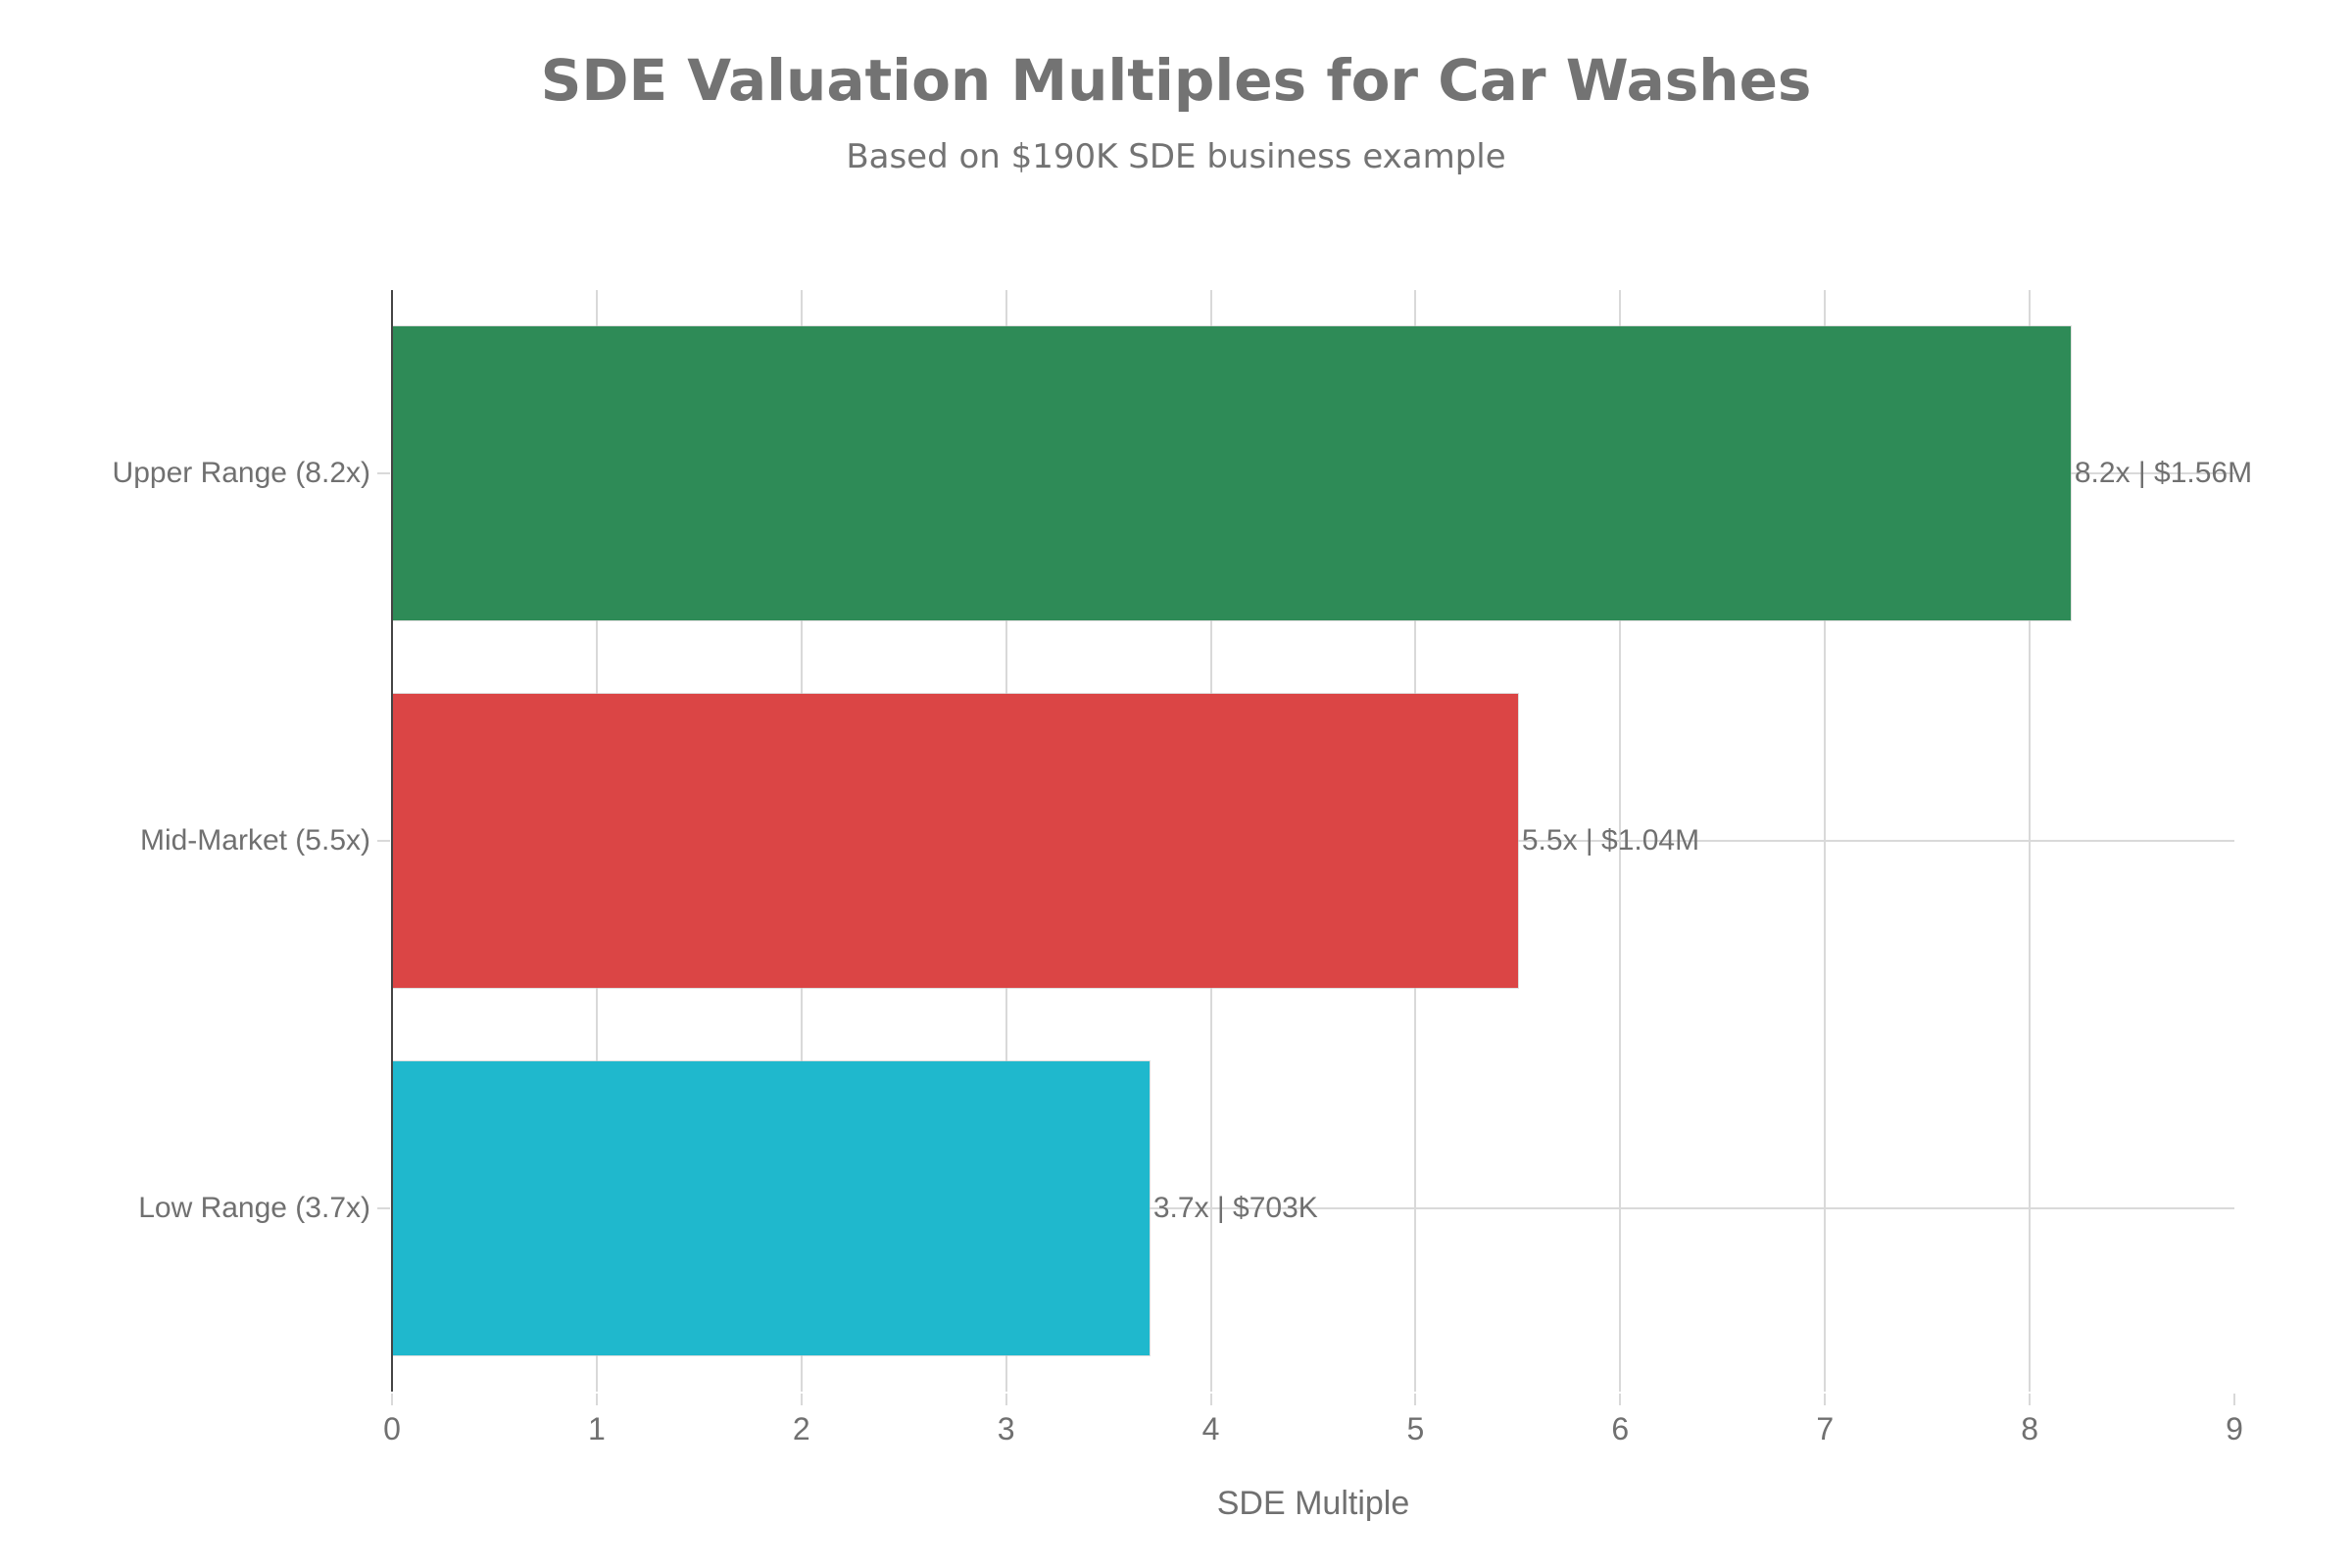 Image resolution: width=2352 pixels, height=1568 pixels. I want to click on x-axis-title: SDE Multiple, so click(1313, 1503).